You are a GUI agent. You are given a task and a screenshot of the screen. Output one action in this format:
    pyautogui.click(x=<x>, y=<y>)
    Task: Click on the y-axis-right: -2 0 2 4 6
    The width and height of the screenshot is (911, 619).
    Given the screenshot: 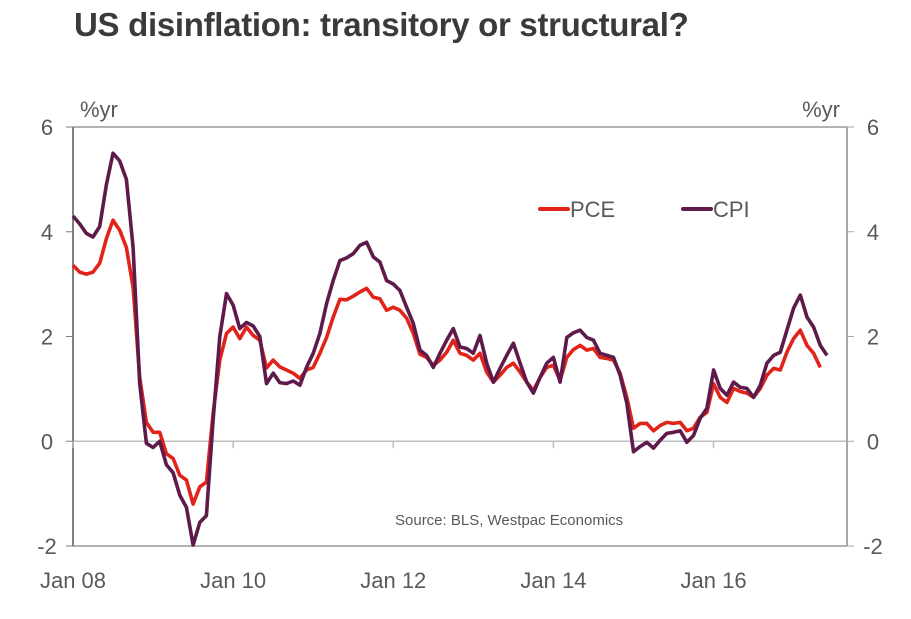 What is the action you would take?
    pyautogui.click(x=865, y=337)
    